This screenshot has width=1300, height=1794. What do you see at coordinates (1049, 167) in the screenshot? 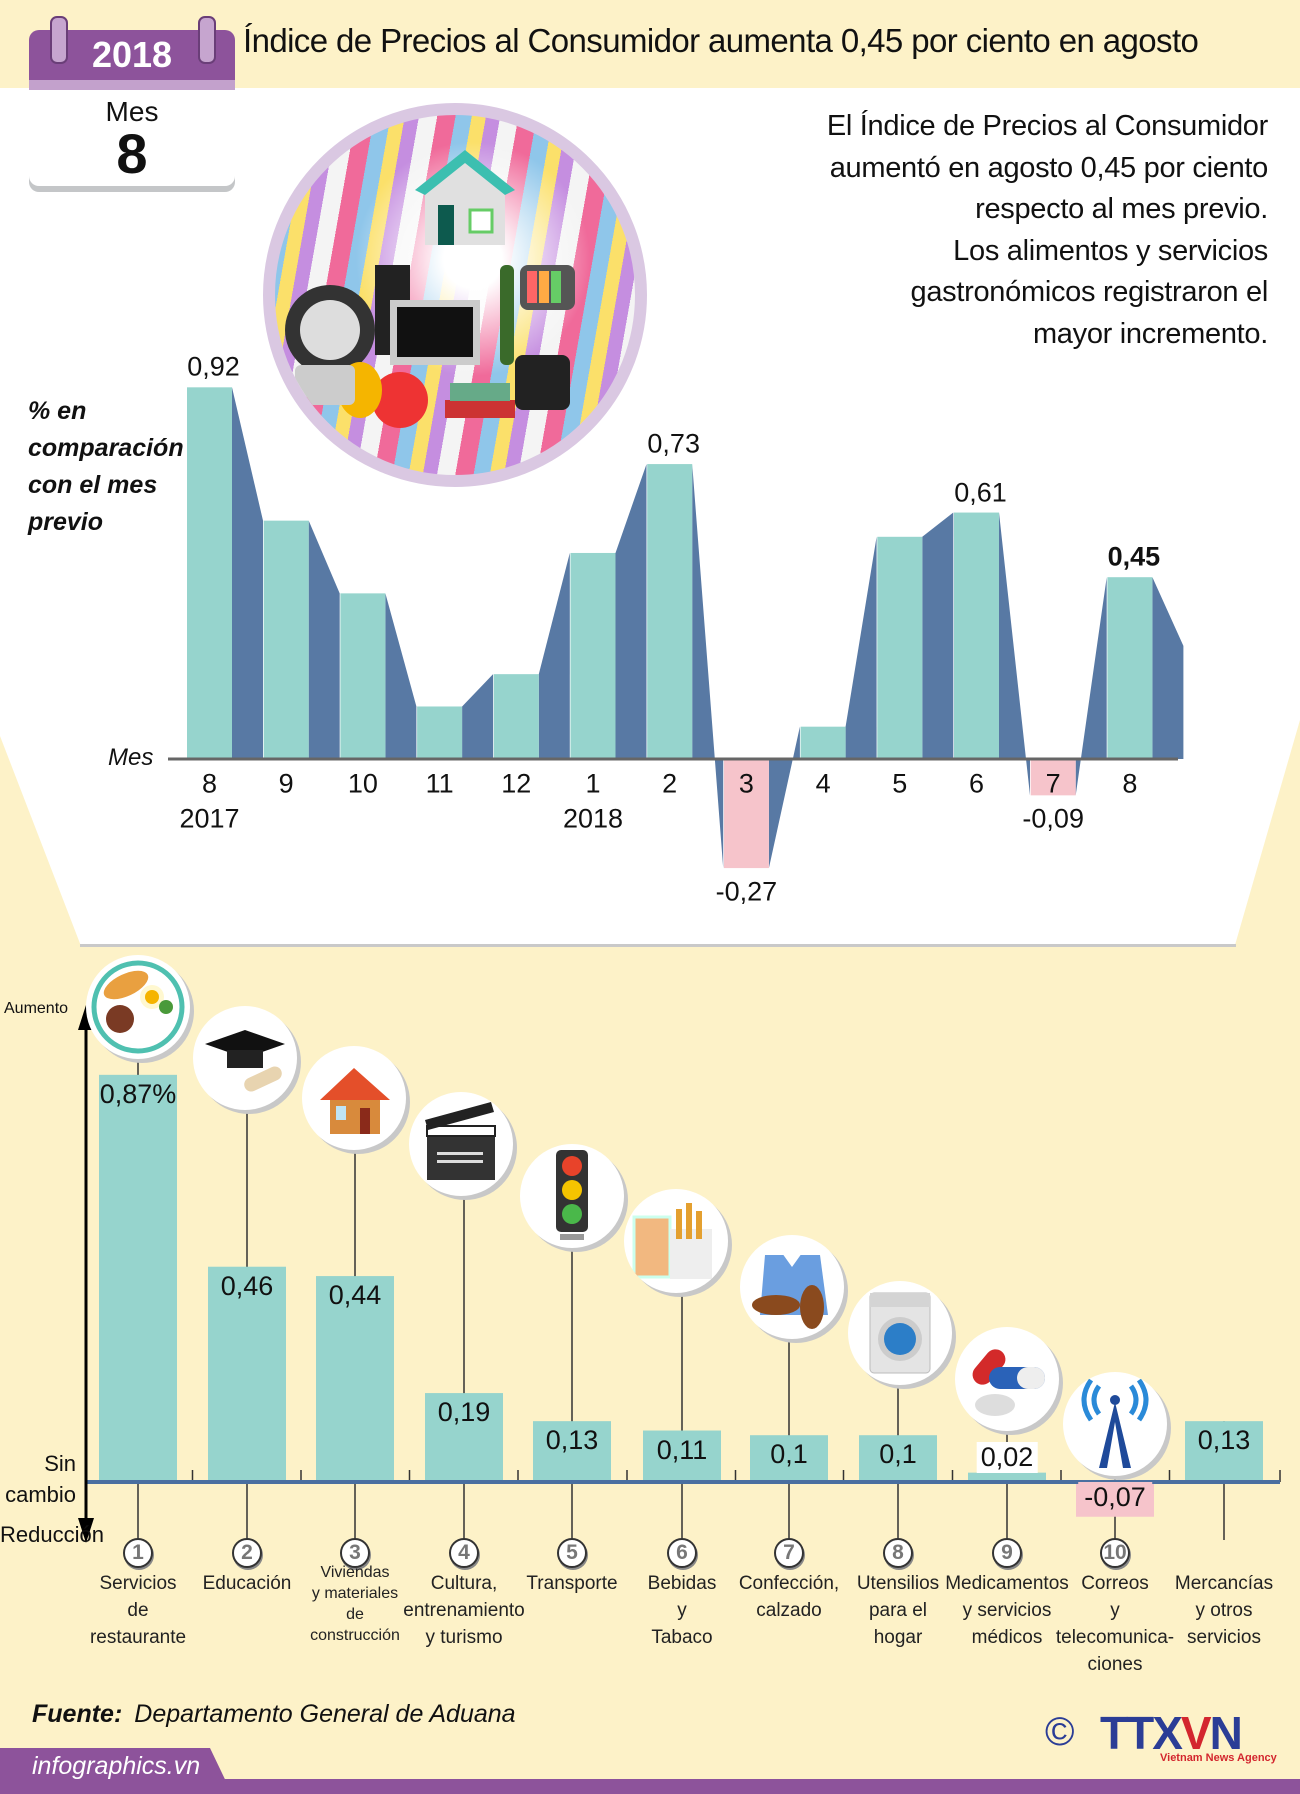
I see `summary-line: aumentó en agosto 0,45 por ciento` at bounding box center [1049, 167].